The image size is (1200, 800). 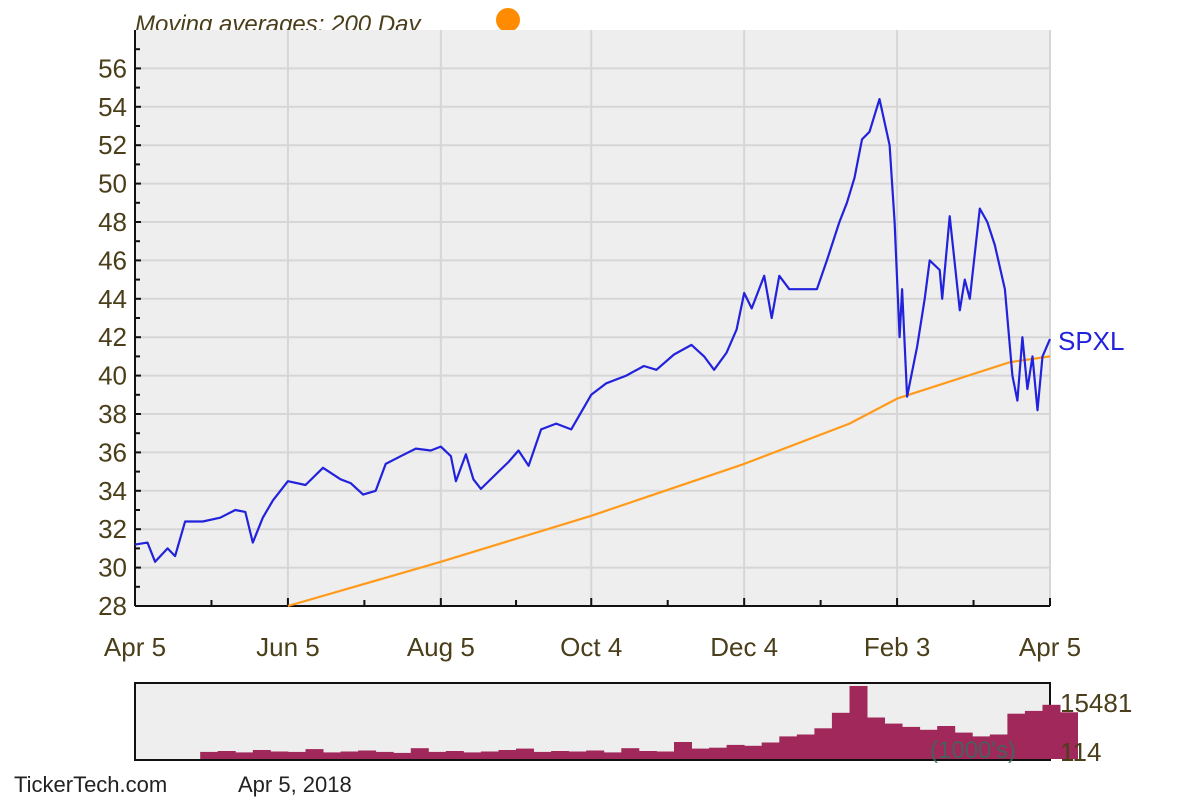 I want to click on y-tick-label: 42, so click(x=112, y=337).